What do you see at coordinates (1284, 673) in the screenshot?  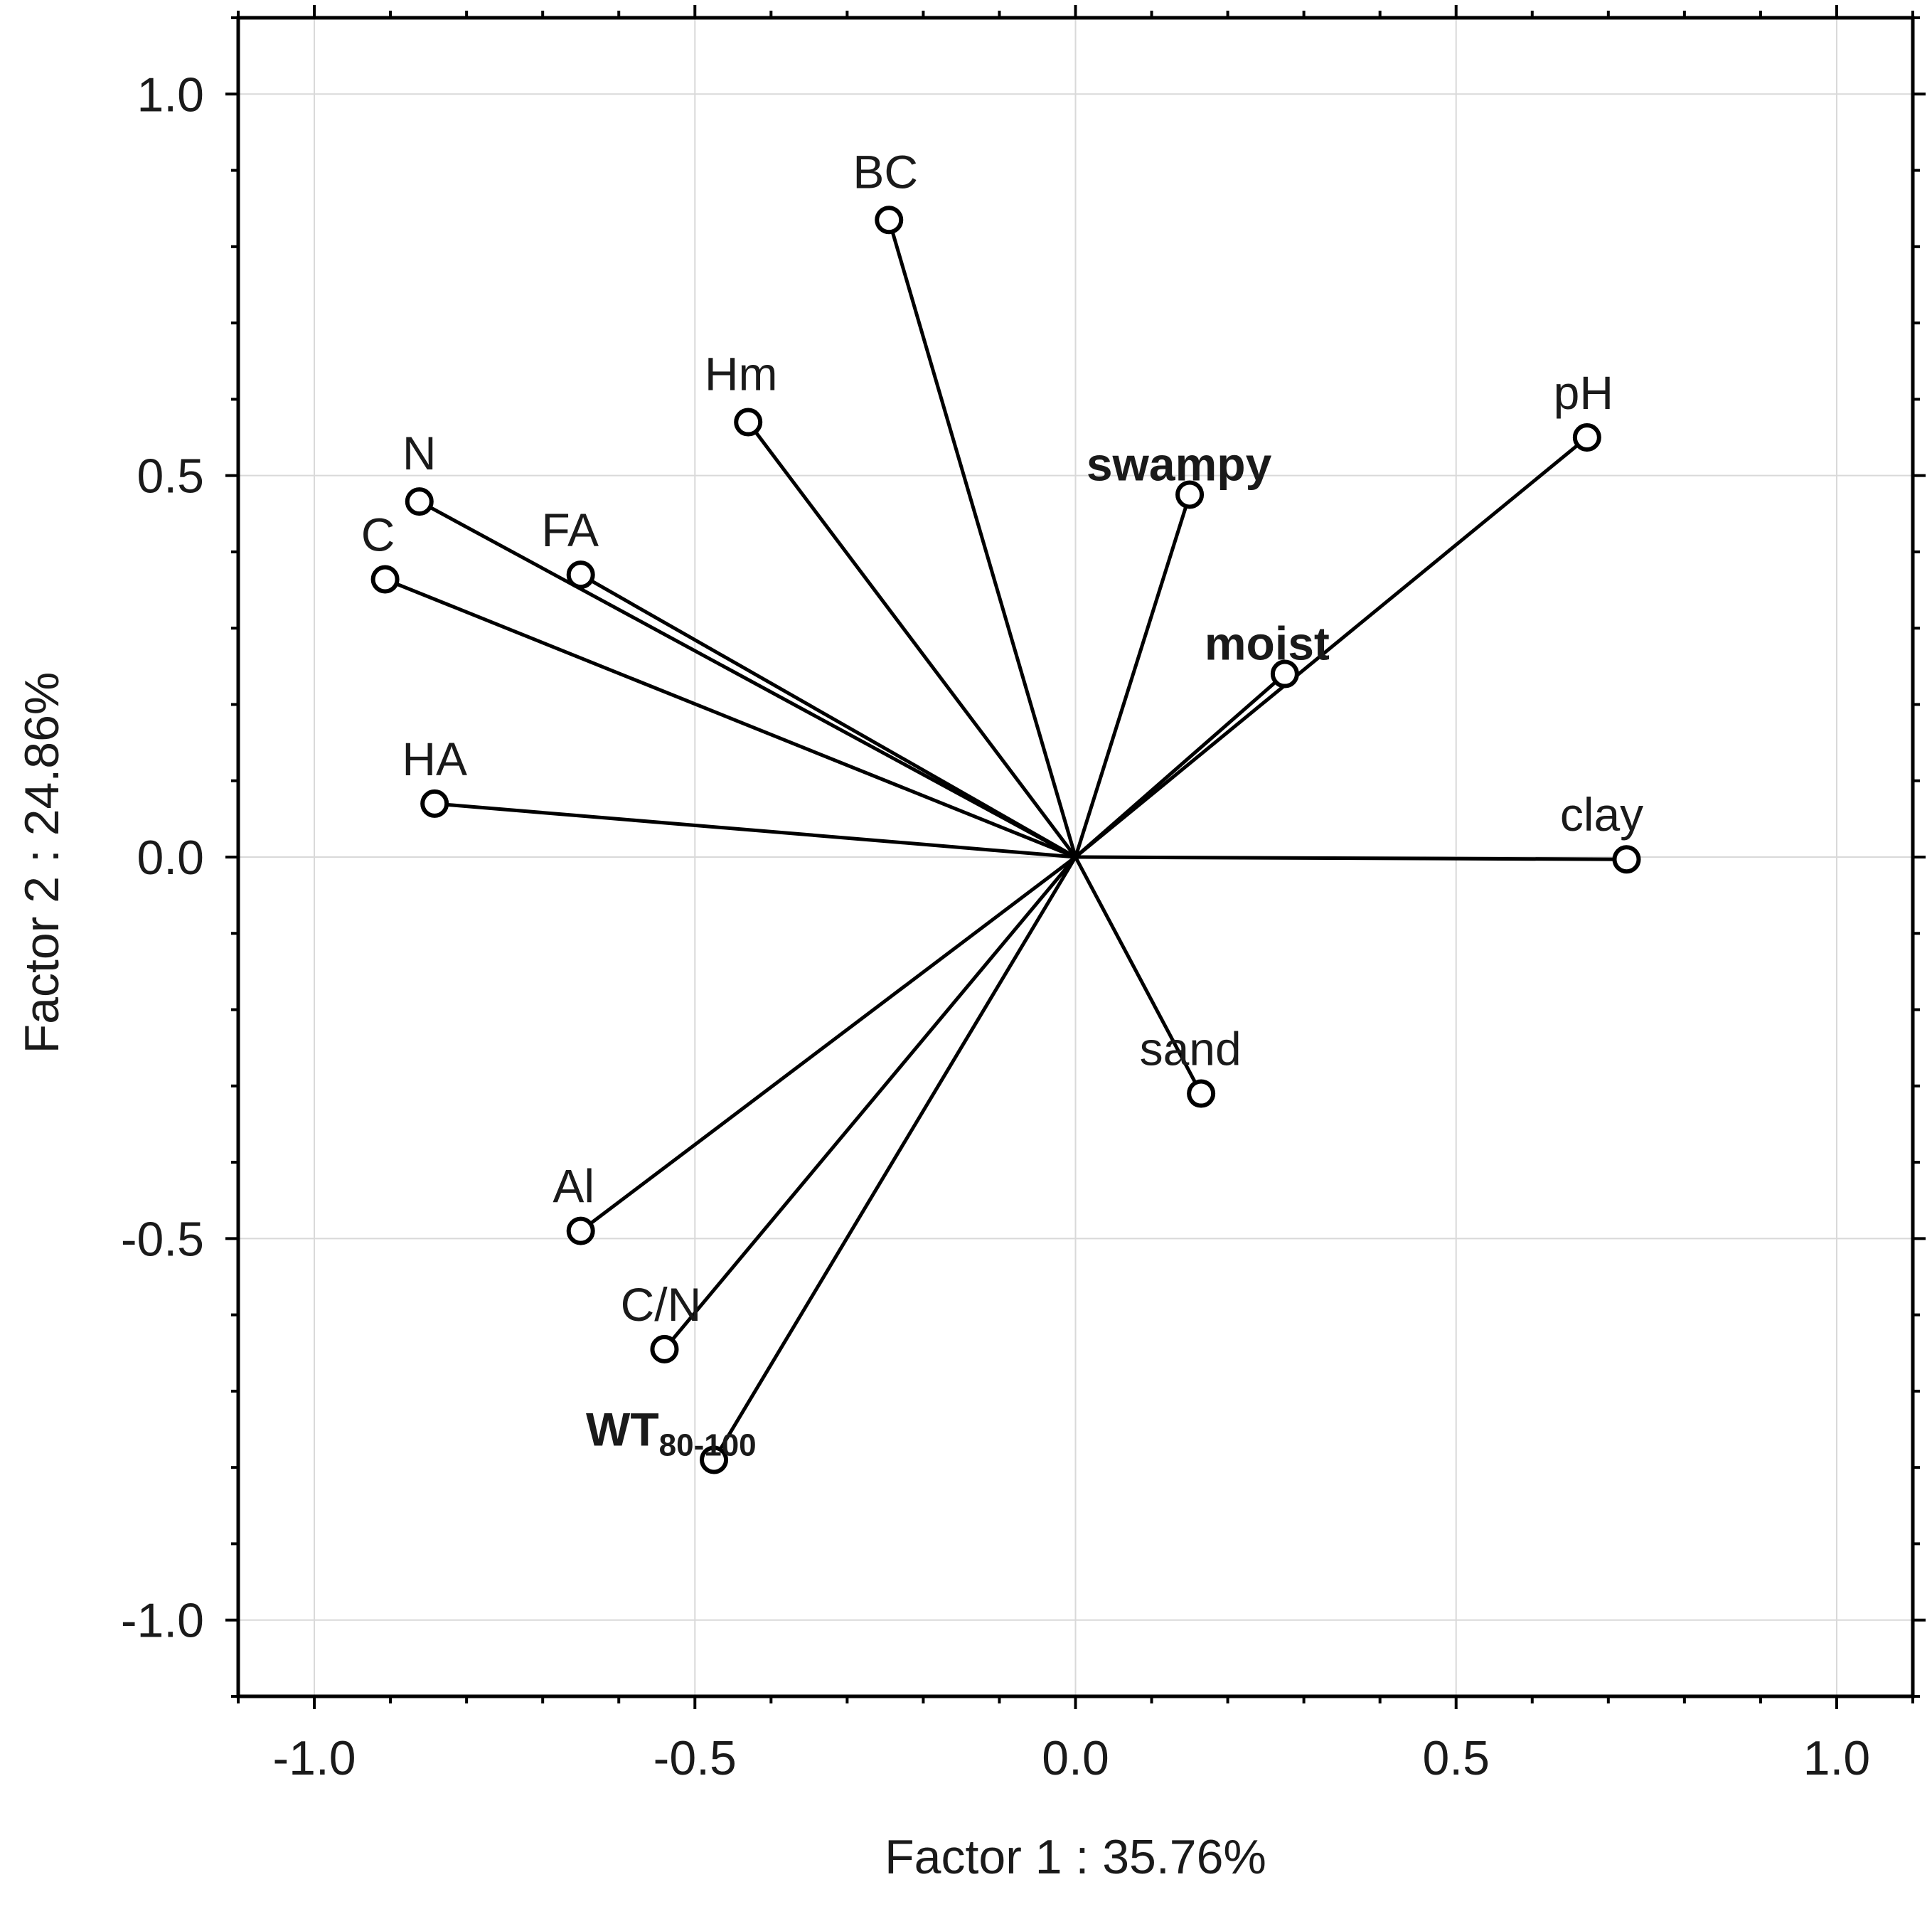 I see `point-moist` at bounding box center [1284, 673].